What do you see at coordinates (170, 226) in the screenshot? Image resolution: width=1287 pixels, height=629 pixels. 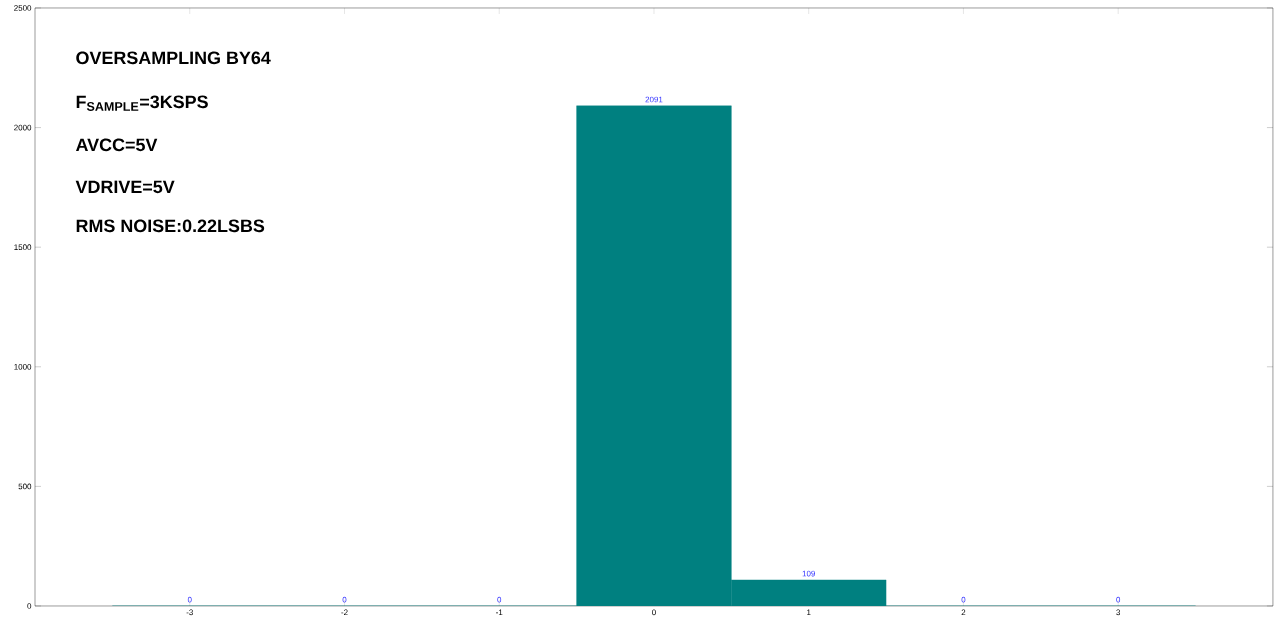 I see `annotation: RMS NOISE:0.22LSBS` at bounding box center [170, 226].